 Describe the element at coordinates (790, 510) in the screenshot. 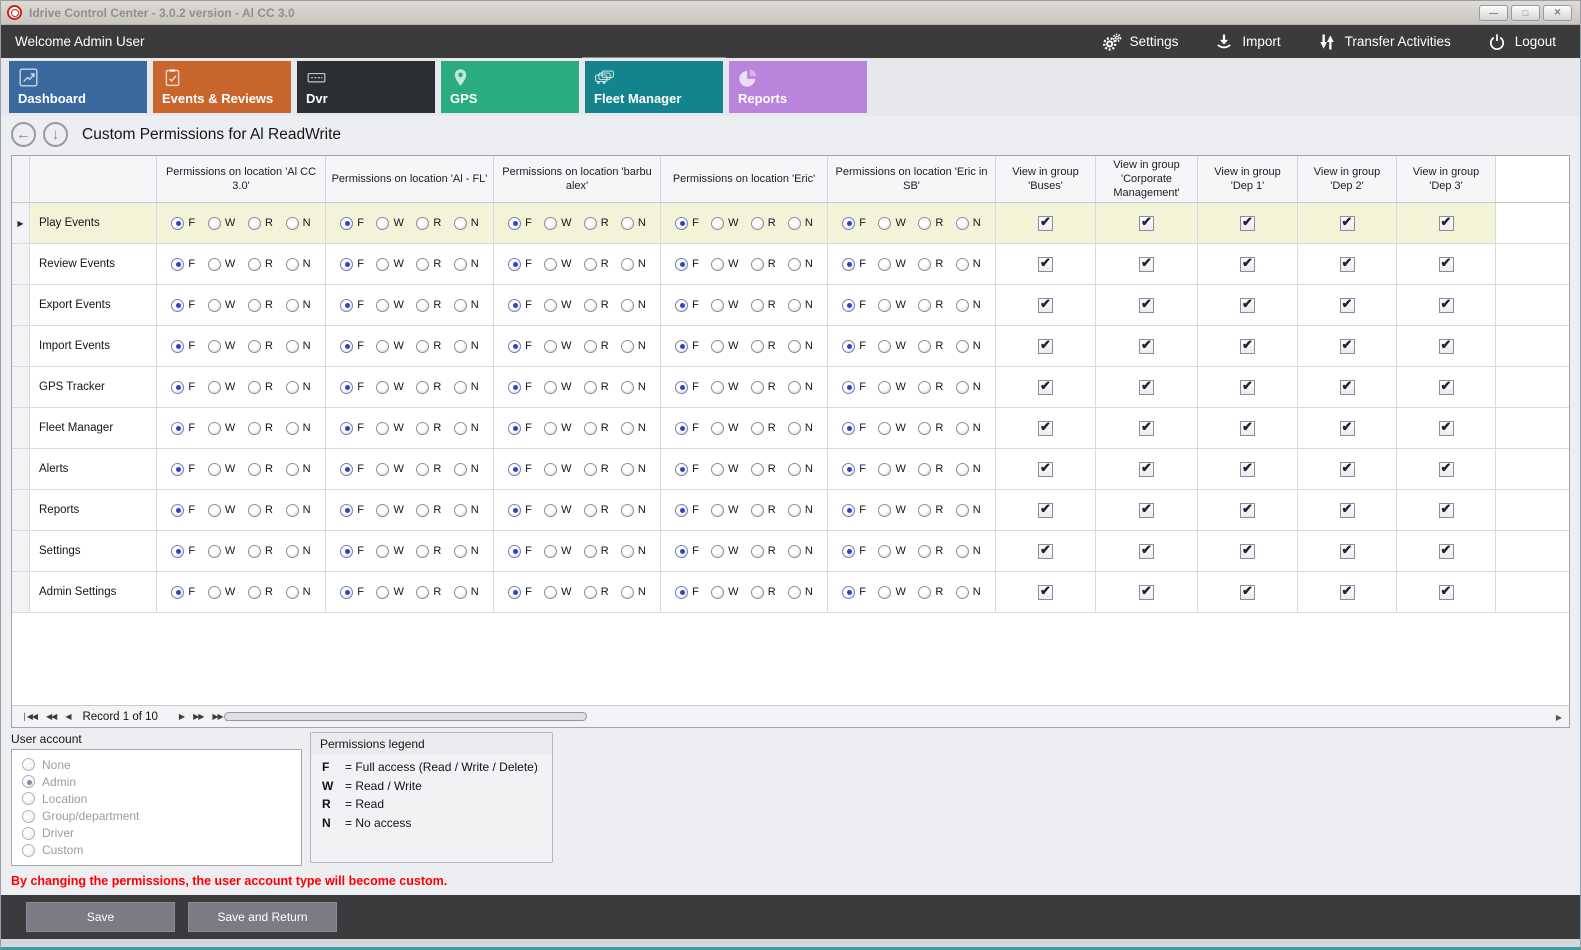

I see `table-row: Reports F W R N F W R N F W R N F W R N F W R N` at that location.